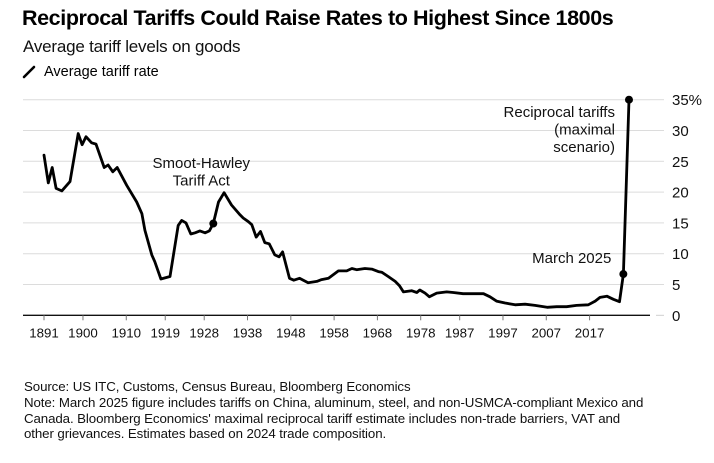  Describe the element at coordinates (165, 332) in the screenshot. I see `x-tick-label: 1919` at that location.